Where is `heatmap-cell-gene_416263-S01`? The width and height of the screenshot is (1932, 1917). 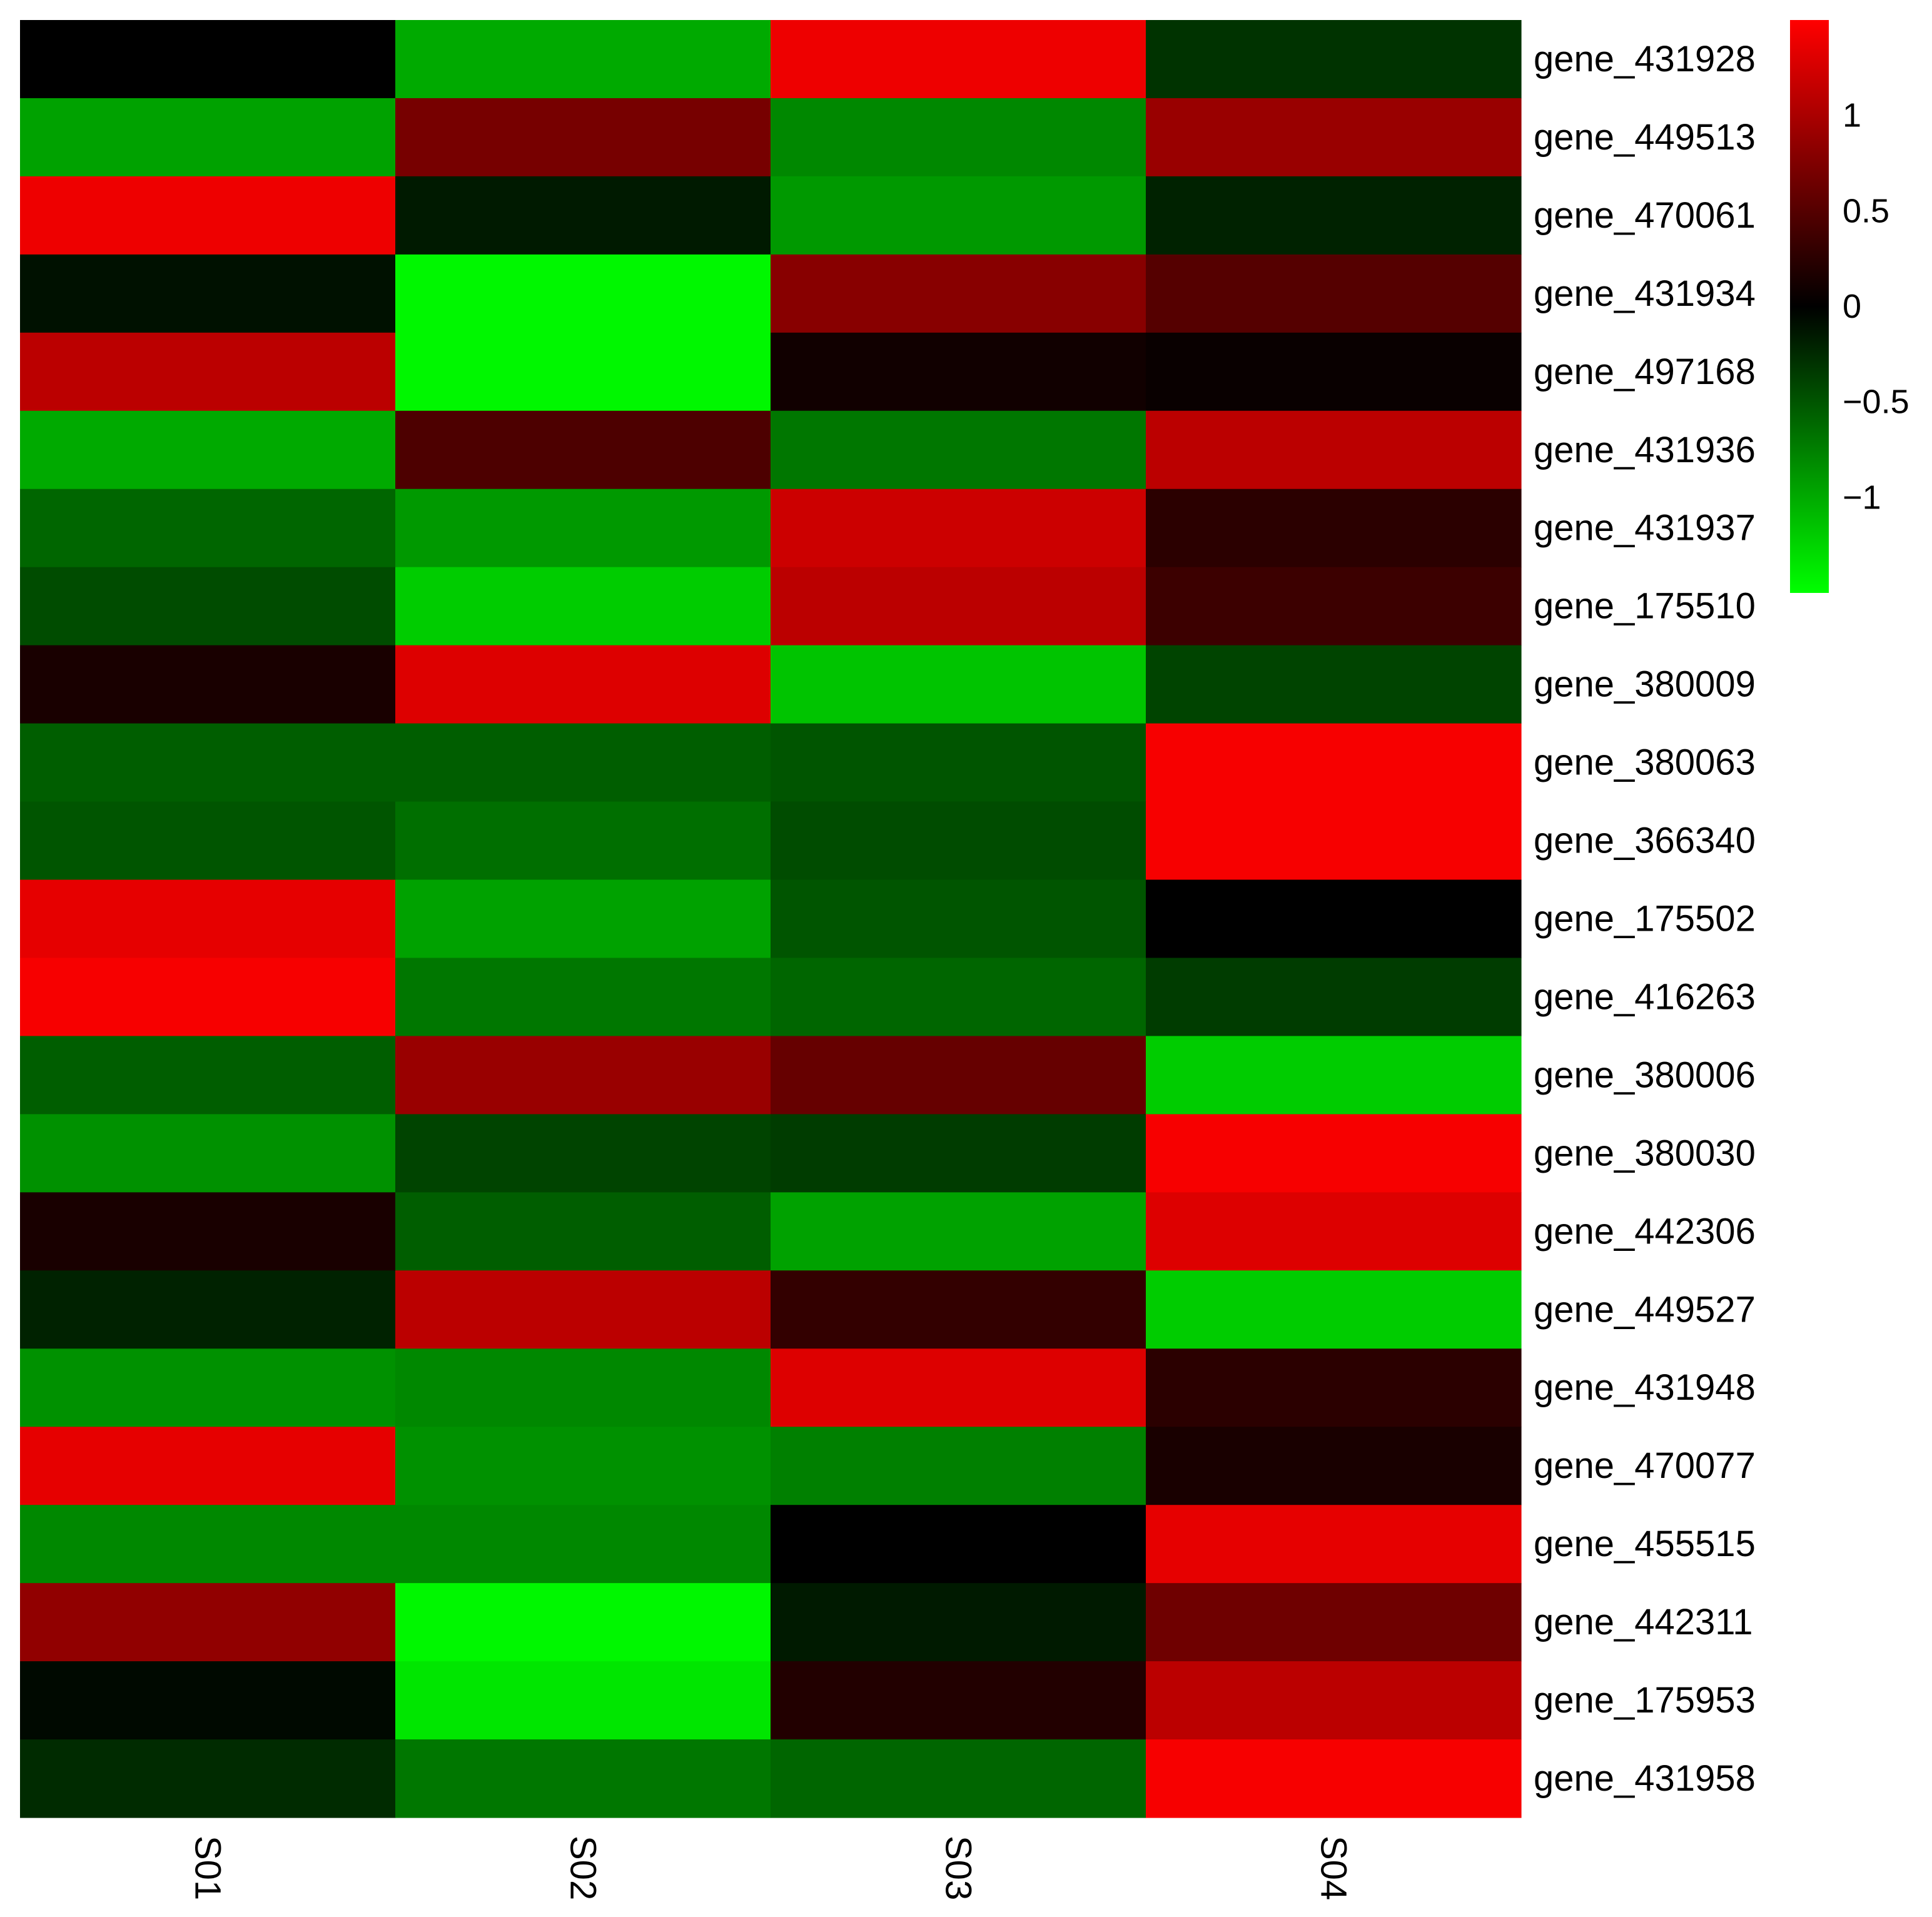 heatmap-cell-gene_416263-S01 is located at coordinates (208, 997).